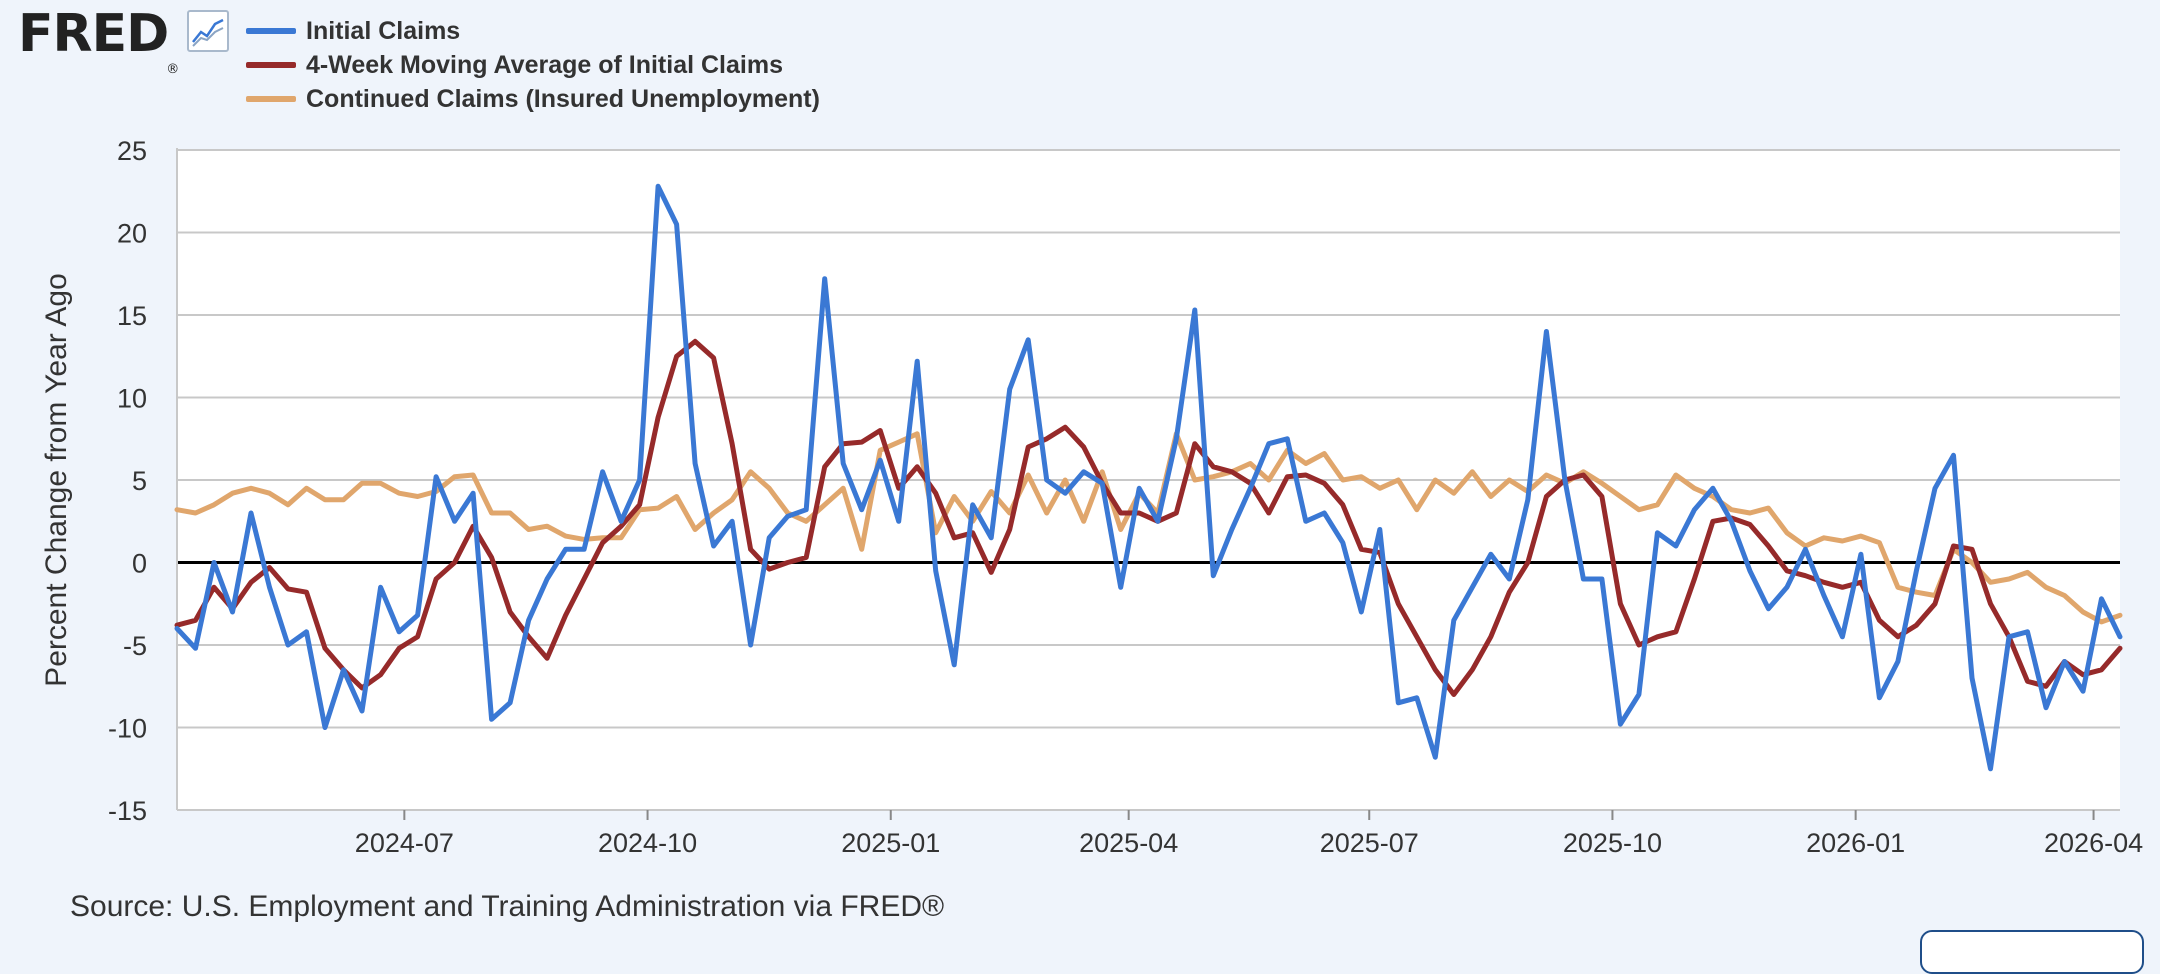  I want to click on legend-item-moving-average: 4-Week Moving Average of Initial Claims, so click(533, 65).